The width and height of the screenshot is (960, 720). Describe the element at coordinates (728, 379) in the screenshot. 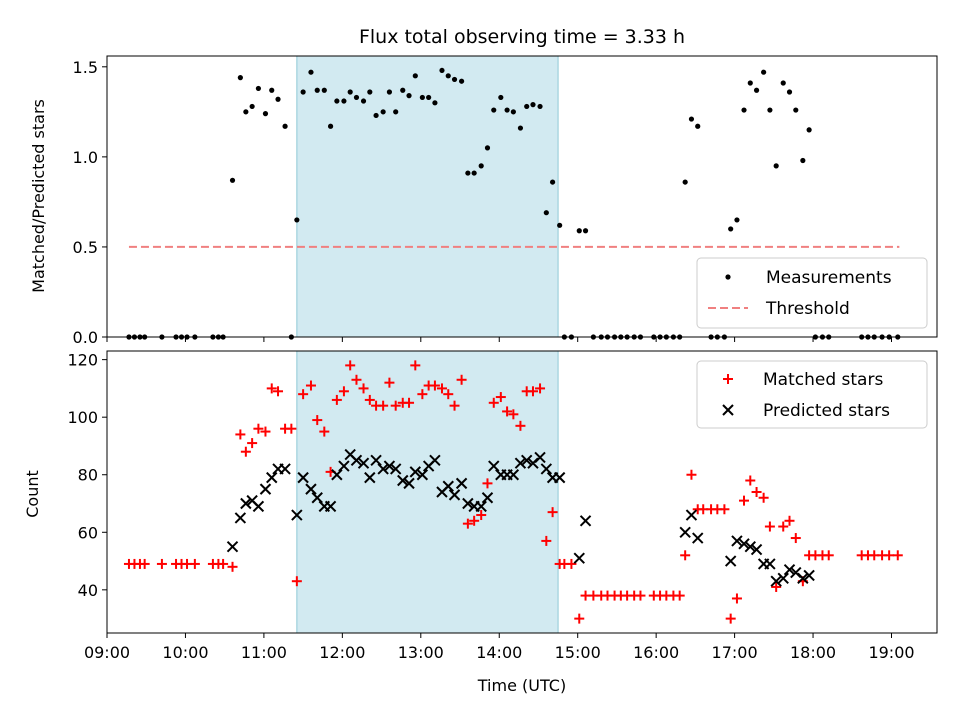

I see `legend-matched-marker` at that location.